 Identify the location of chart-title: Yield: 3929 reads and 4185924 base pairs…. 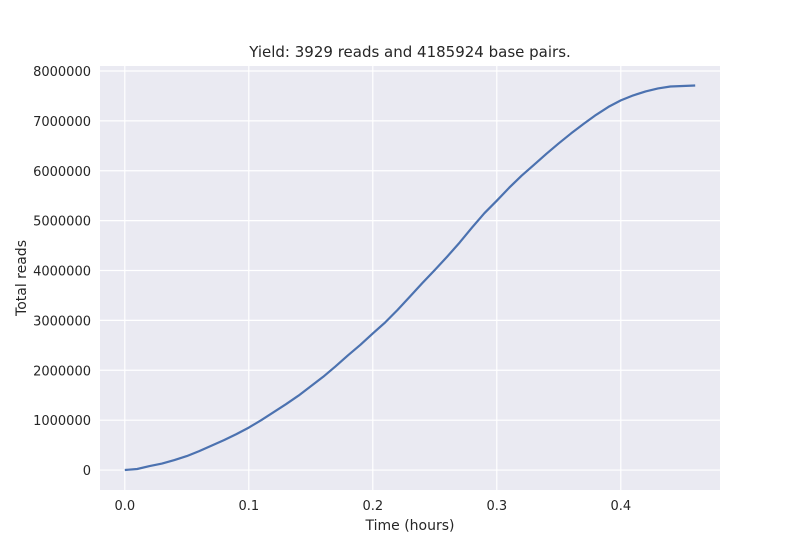
(409, 52).